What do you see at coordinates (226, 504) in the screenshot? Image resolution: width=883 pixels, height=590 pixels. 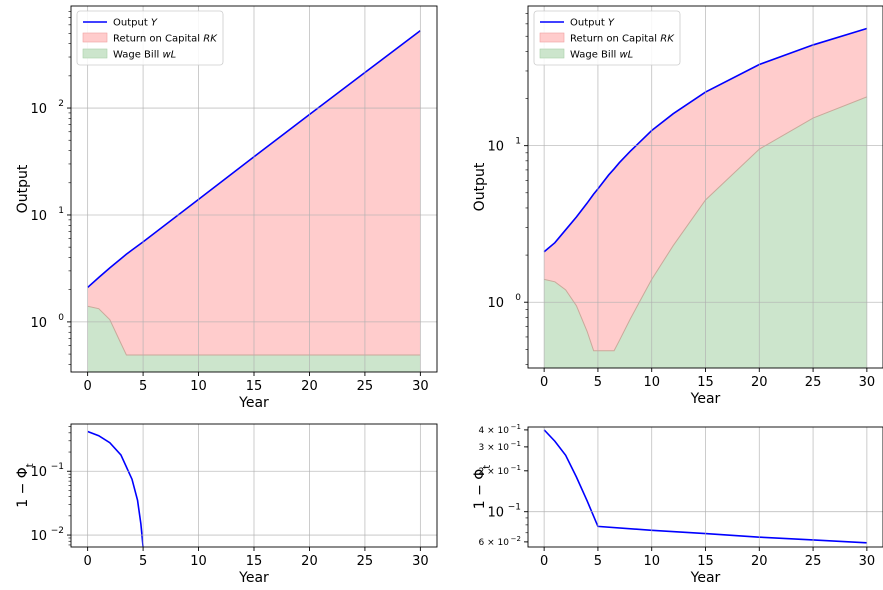 I see `panel-bottom-left: 0 5 10 15 20 25 30 10 −2 10 −1 Year 1 − Φt` at bounding box center [226, 504].